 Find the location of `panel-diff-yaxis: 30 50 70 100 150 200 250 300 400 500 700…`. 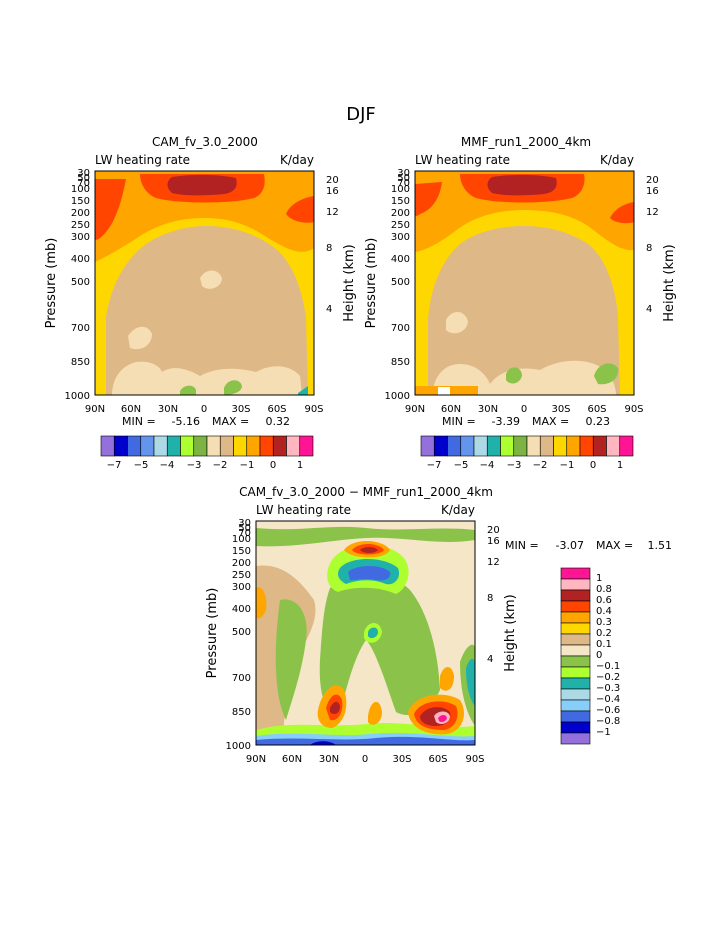

panel-diff-yaxis: 30 50 70 100 150 200 250 300 400 500 700… is located at coordinates (228, 635).